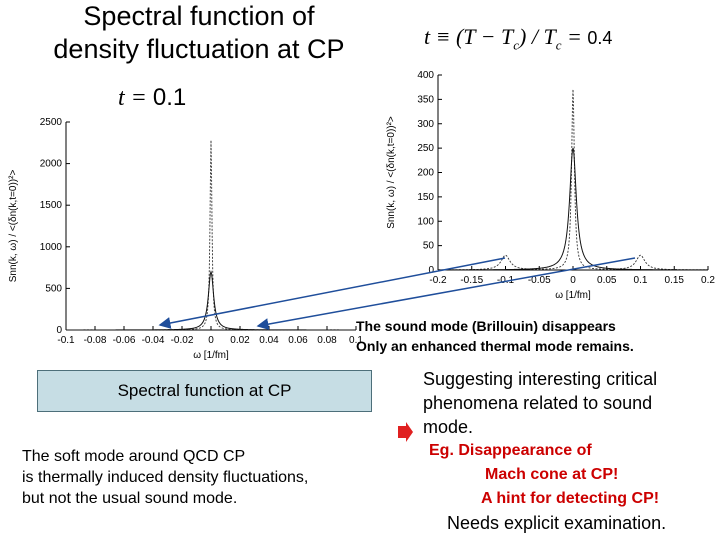  I want to click on arrow-left-sound-peak, so click(332, 293).